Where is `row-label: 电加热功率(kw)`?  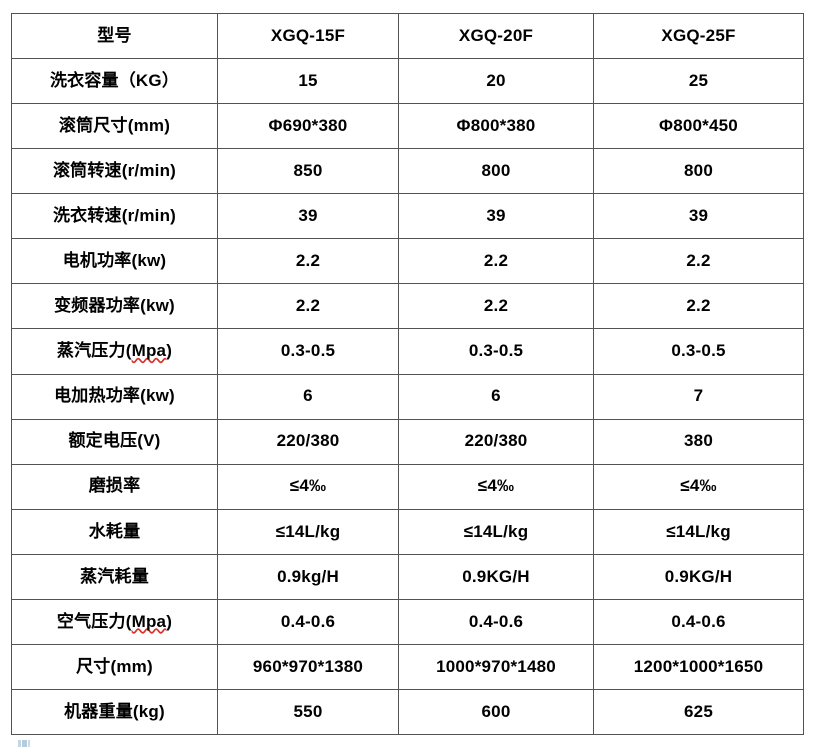 row-label: 电加热功率(kw) is located at coordinates (114, 396).